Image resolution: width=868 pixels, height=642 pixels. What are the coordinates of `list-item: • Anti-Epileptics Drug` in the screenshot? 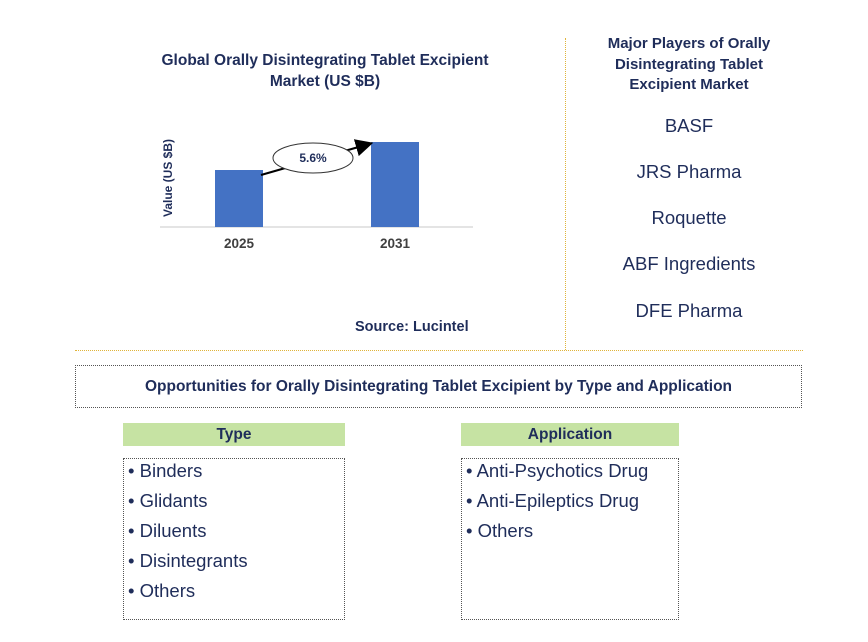 It's located at (553, 500).